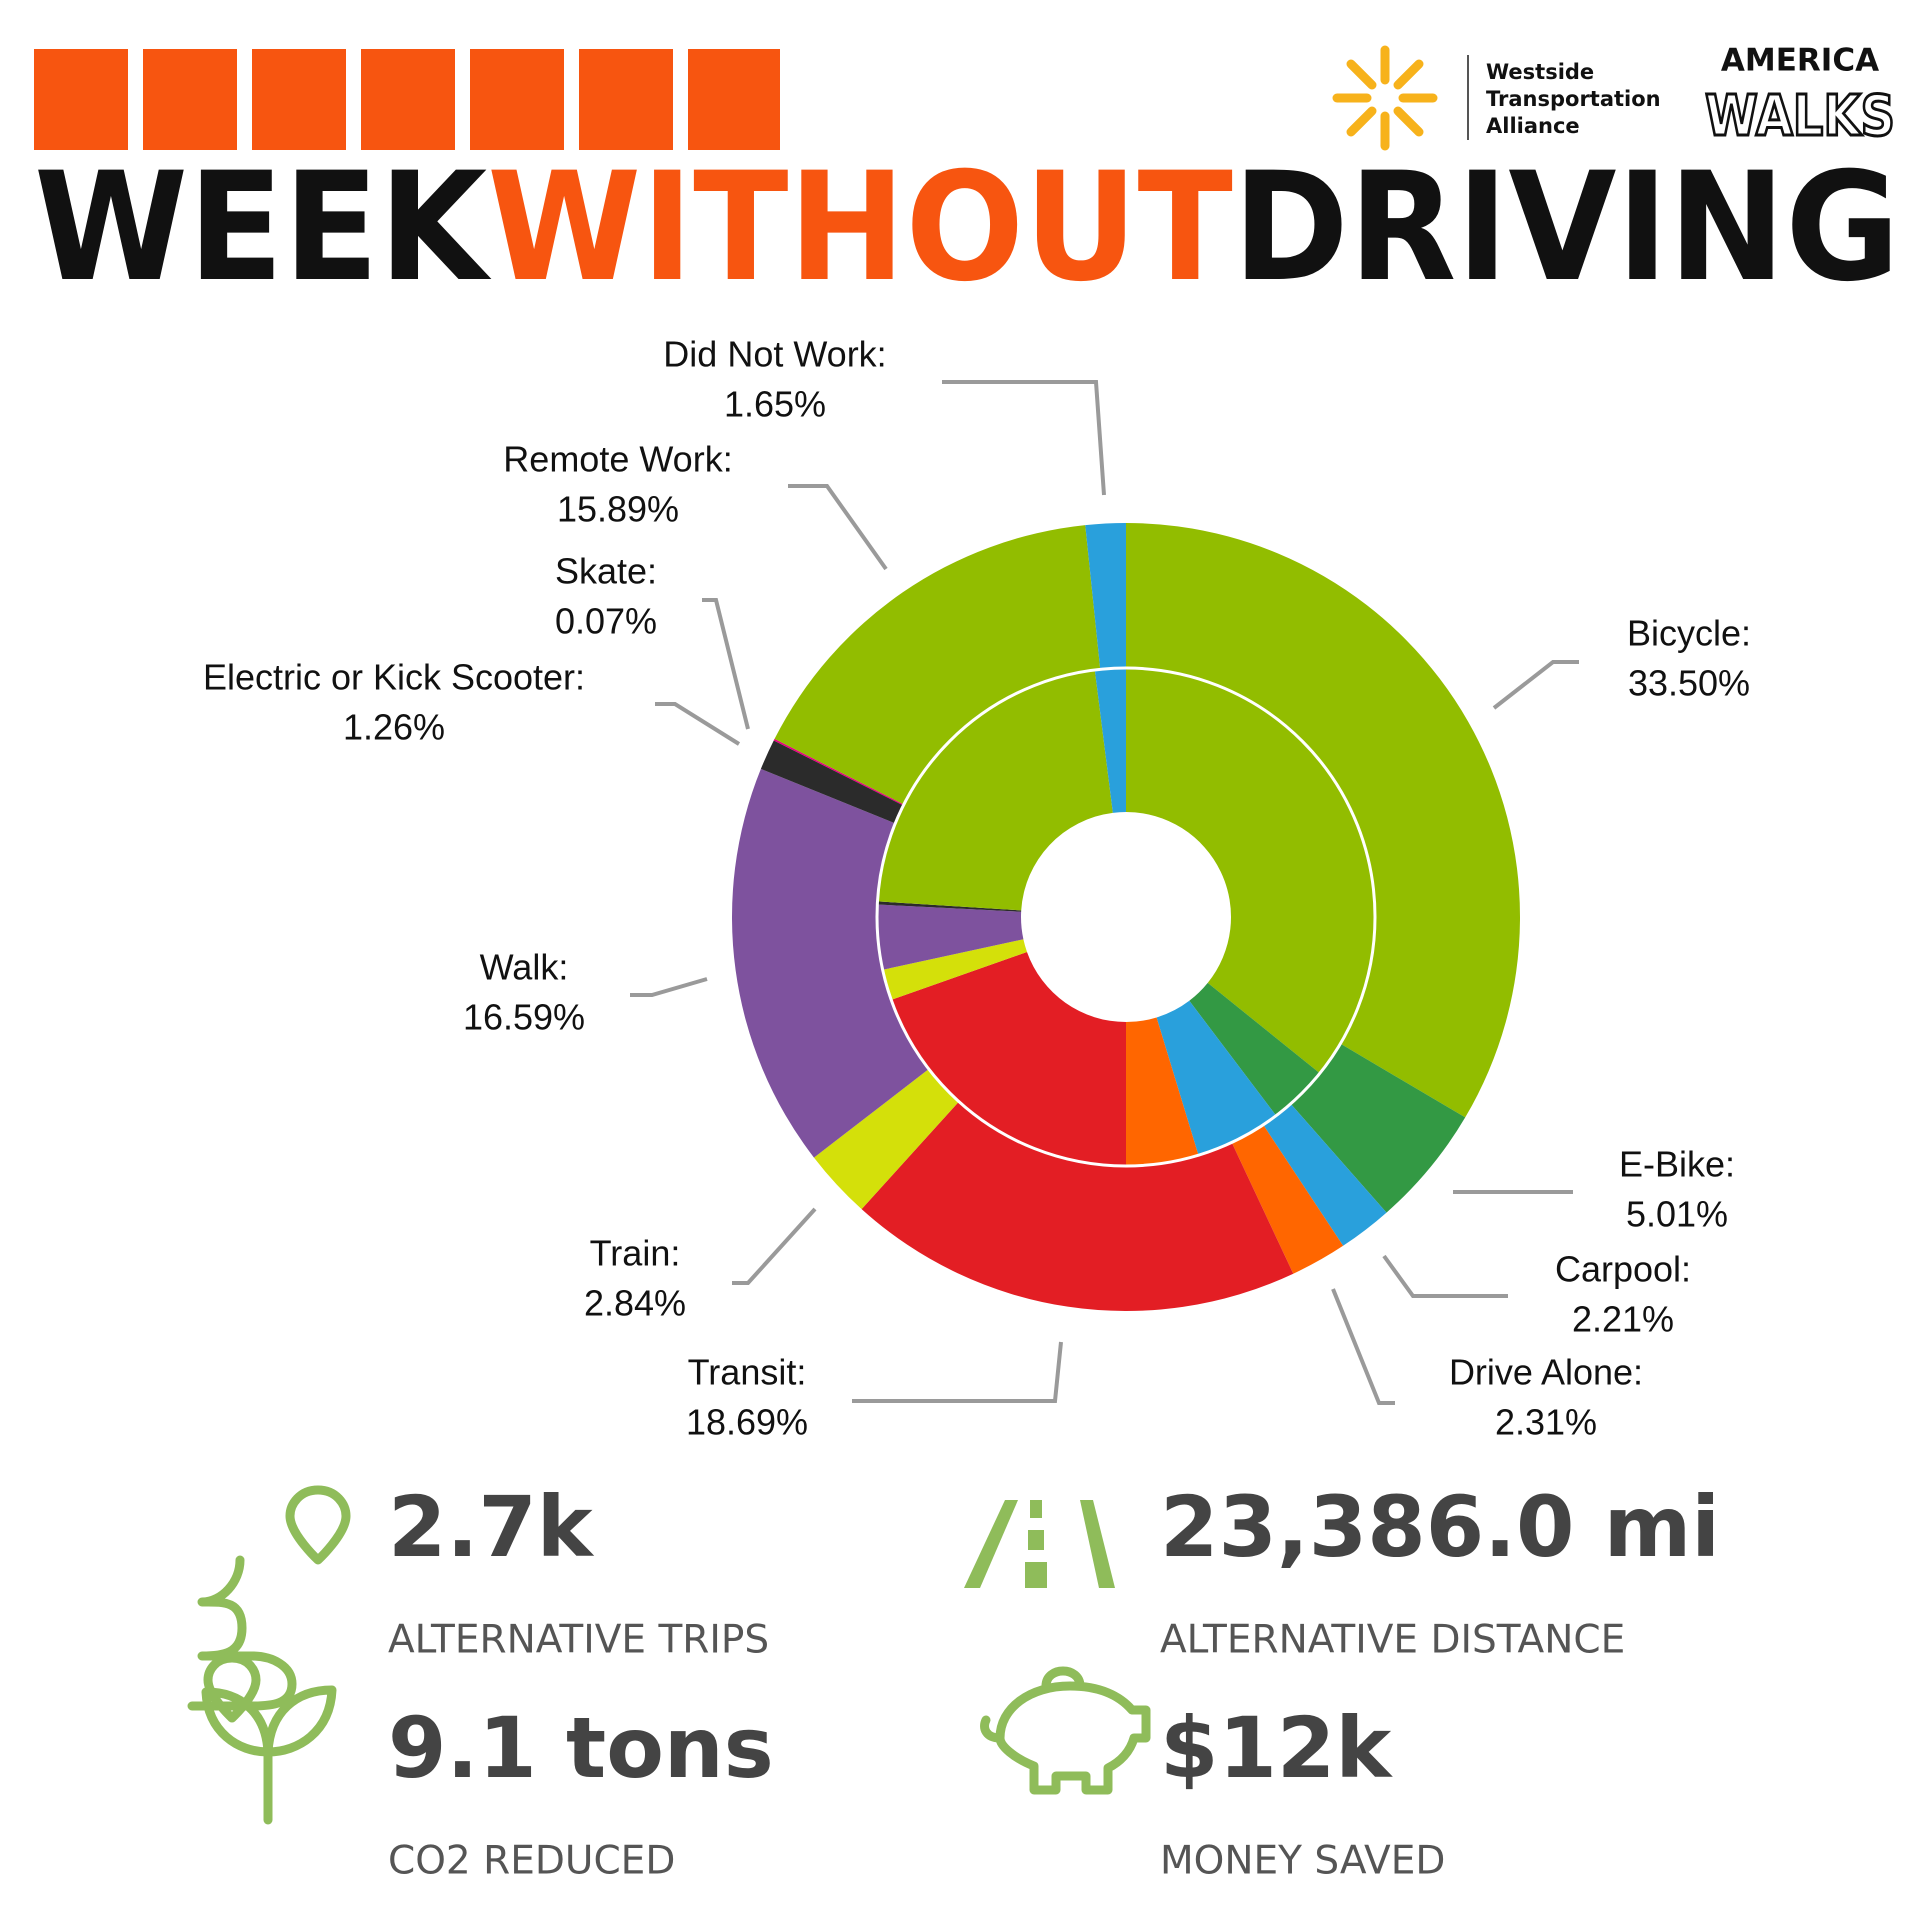 The width and height of the screenshot is (1920, 1920). What do you see at coordinates (1065, 1730) in the screenshot?
I see `icon-piggy-bank` at bounding box center [1065, 1730].